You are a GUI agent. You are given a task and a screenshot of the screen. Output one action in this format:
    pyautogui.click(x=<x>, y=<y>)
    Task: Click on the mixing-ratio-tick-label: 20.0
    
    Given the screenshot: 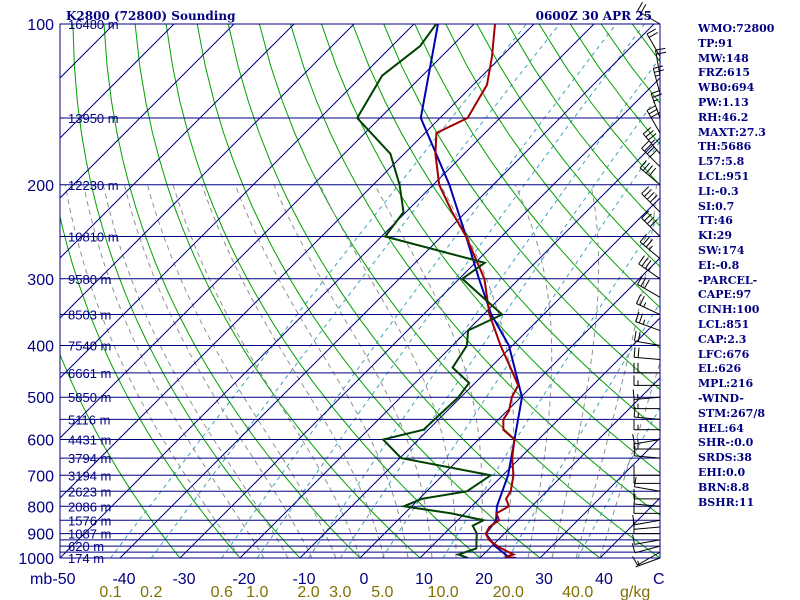 What is the action you would take?
    pyautogui.click(x=508, y=592)
    